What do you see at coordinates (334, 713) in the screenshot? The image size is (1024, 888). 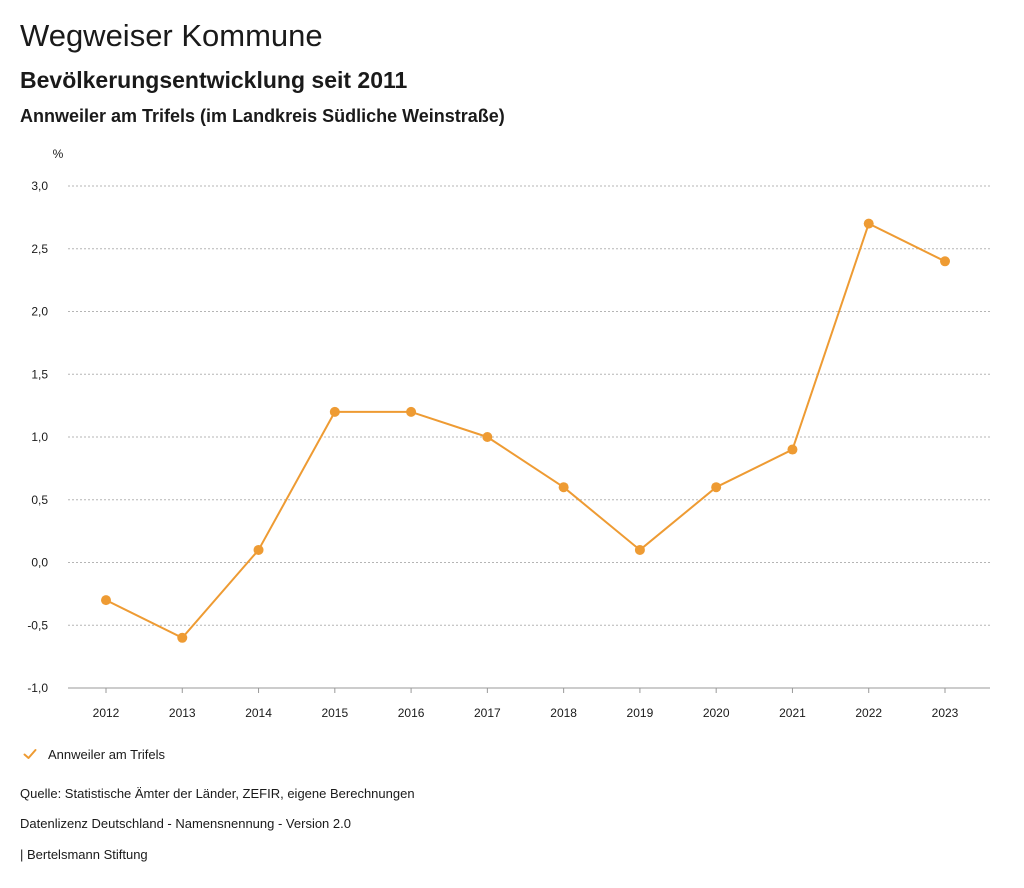 I see `x-tick-label: 2015` at bounding box center [334, 713].